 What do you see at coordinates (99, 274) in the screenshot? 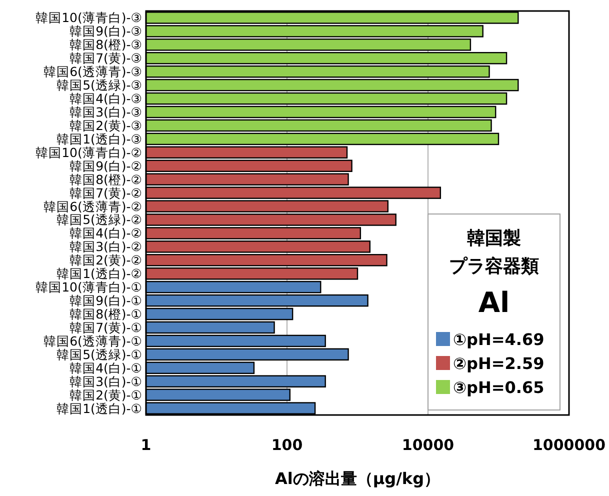
I see `y-tick-label: 韓国1(透白)-②` at bounding box center [99, 274].